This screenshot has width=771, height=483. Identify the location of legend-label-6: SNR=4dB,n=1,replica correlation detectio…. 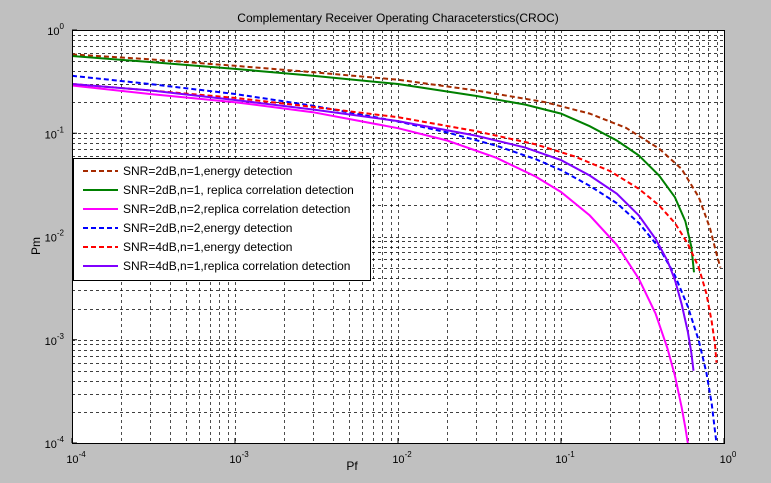
(236, 266).